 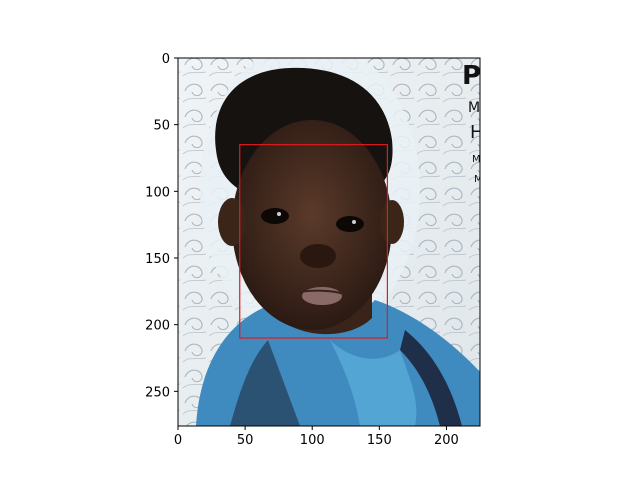 What do you see at coordinates (446, 440) in the screenshot?
I see `x-tick-label: 200` at bounding box center [446, 440].